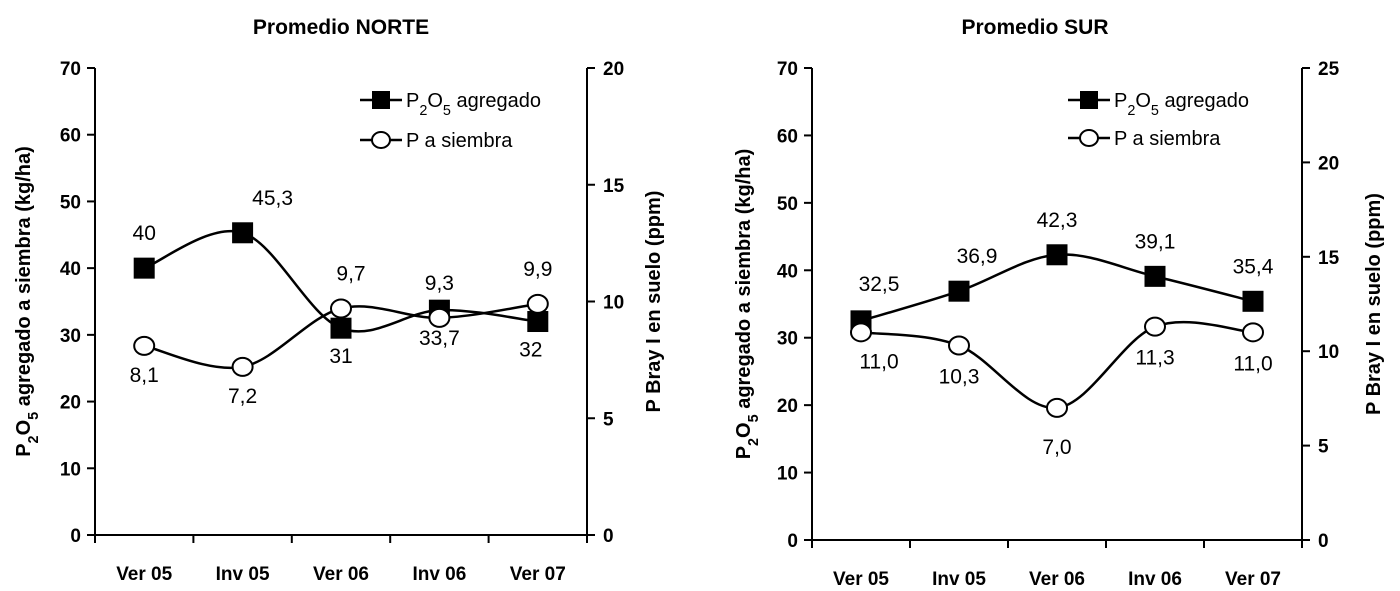 The image size is (1400, 591). I want to click on series-p-siembra-data-label: 11,0, so click(878, 361).